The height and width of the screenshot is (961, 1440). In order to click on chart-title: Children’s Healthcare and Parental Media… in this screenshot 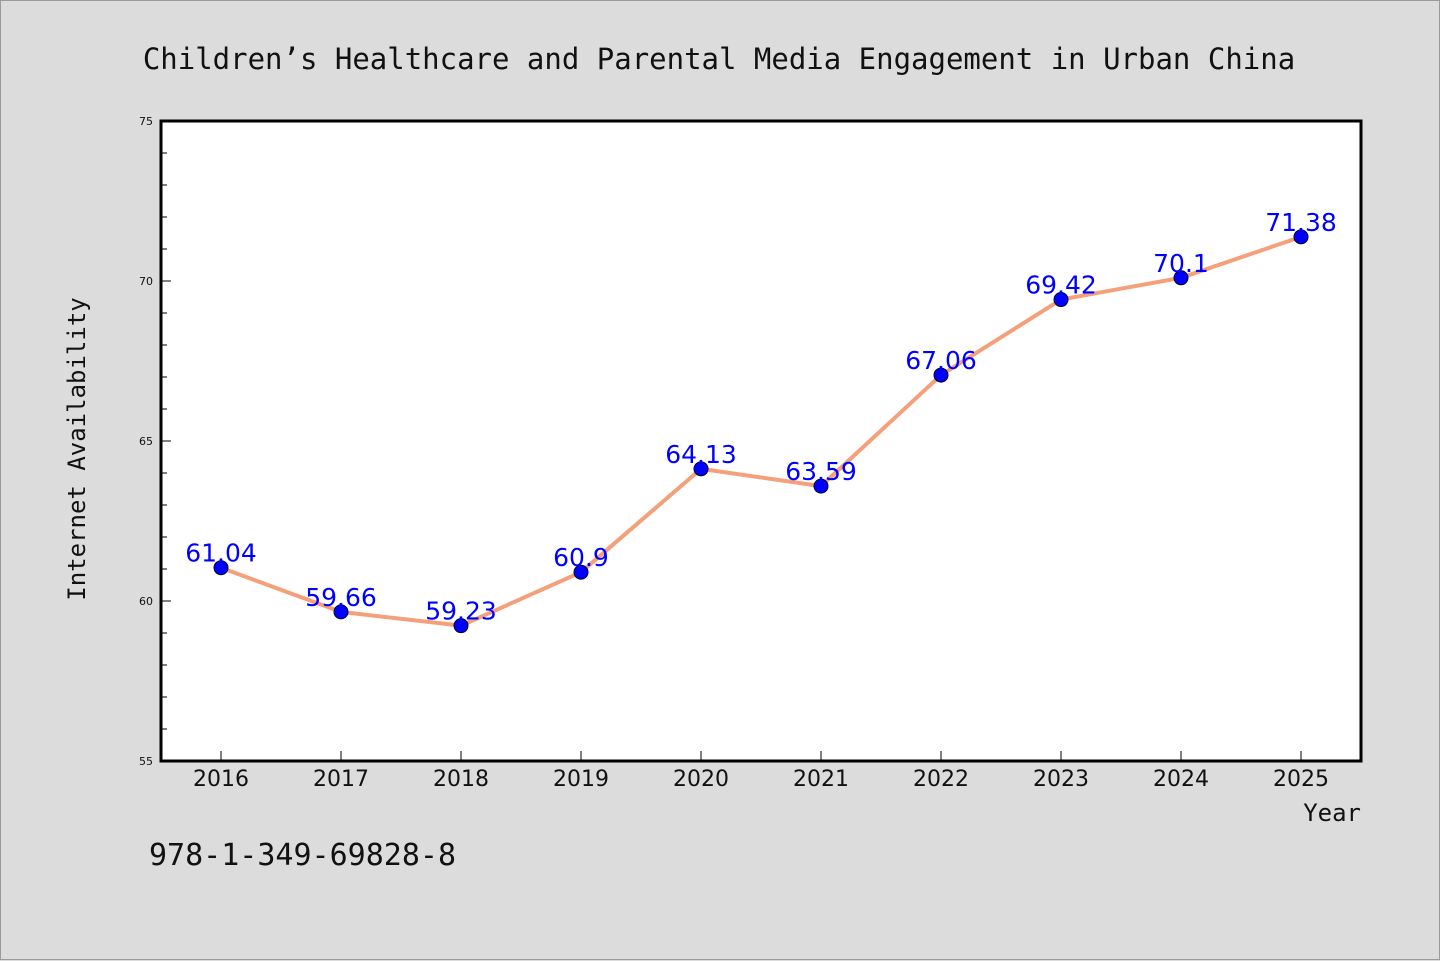, I will do `click(719, 59)`.